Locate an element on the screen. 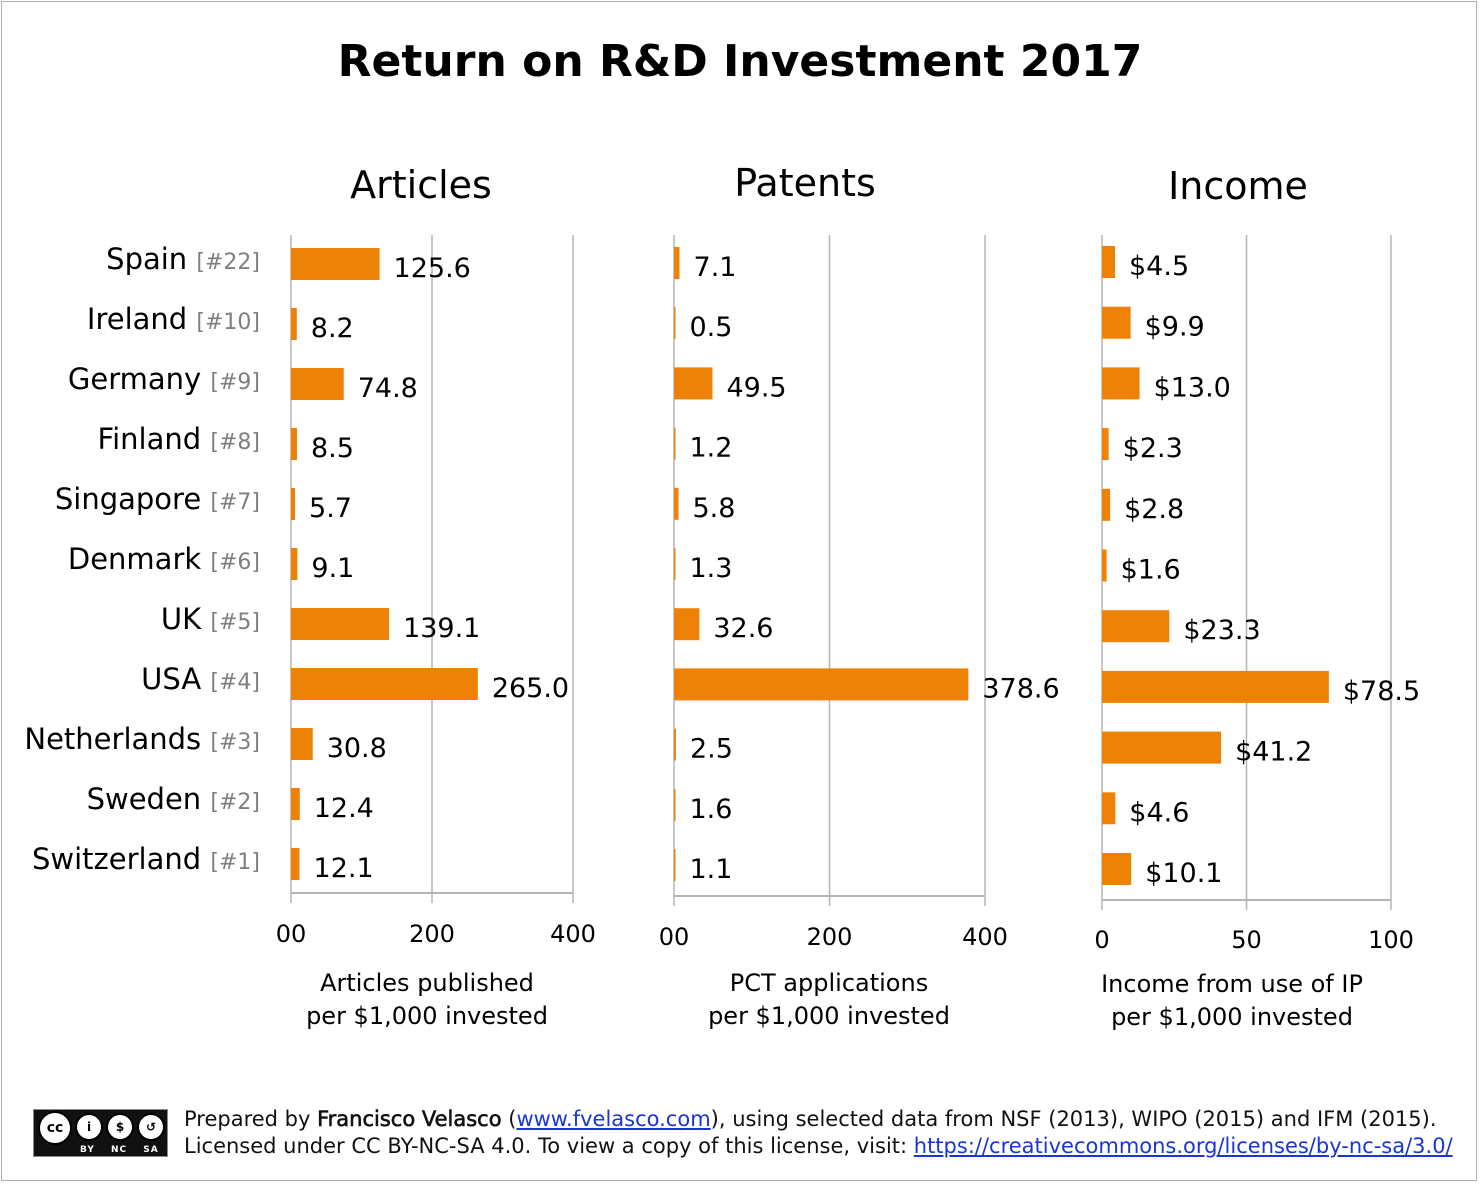  footer-text: ( is located at coordinates (509, 1119).